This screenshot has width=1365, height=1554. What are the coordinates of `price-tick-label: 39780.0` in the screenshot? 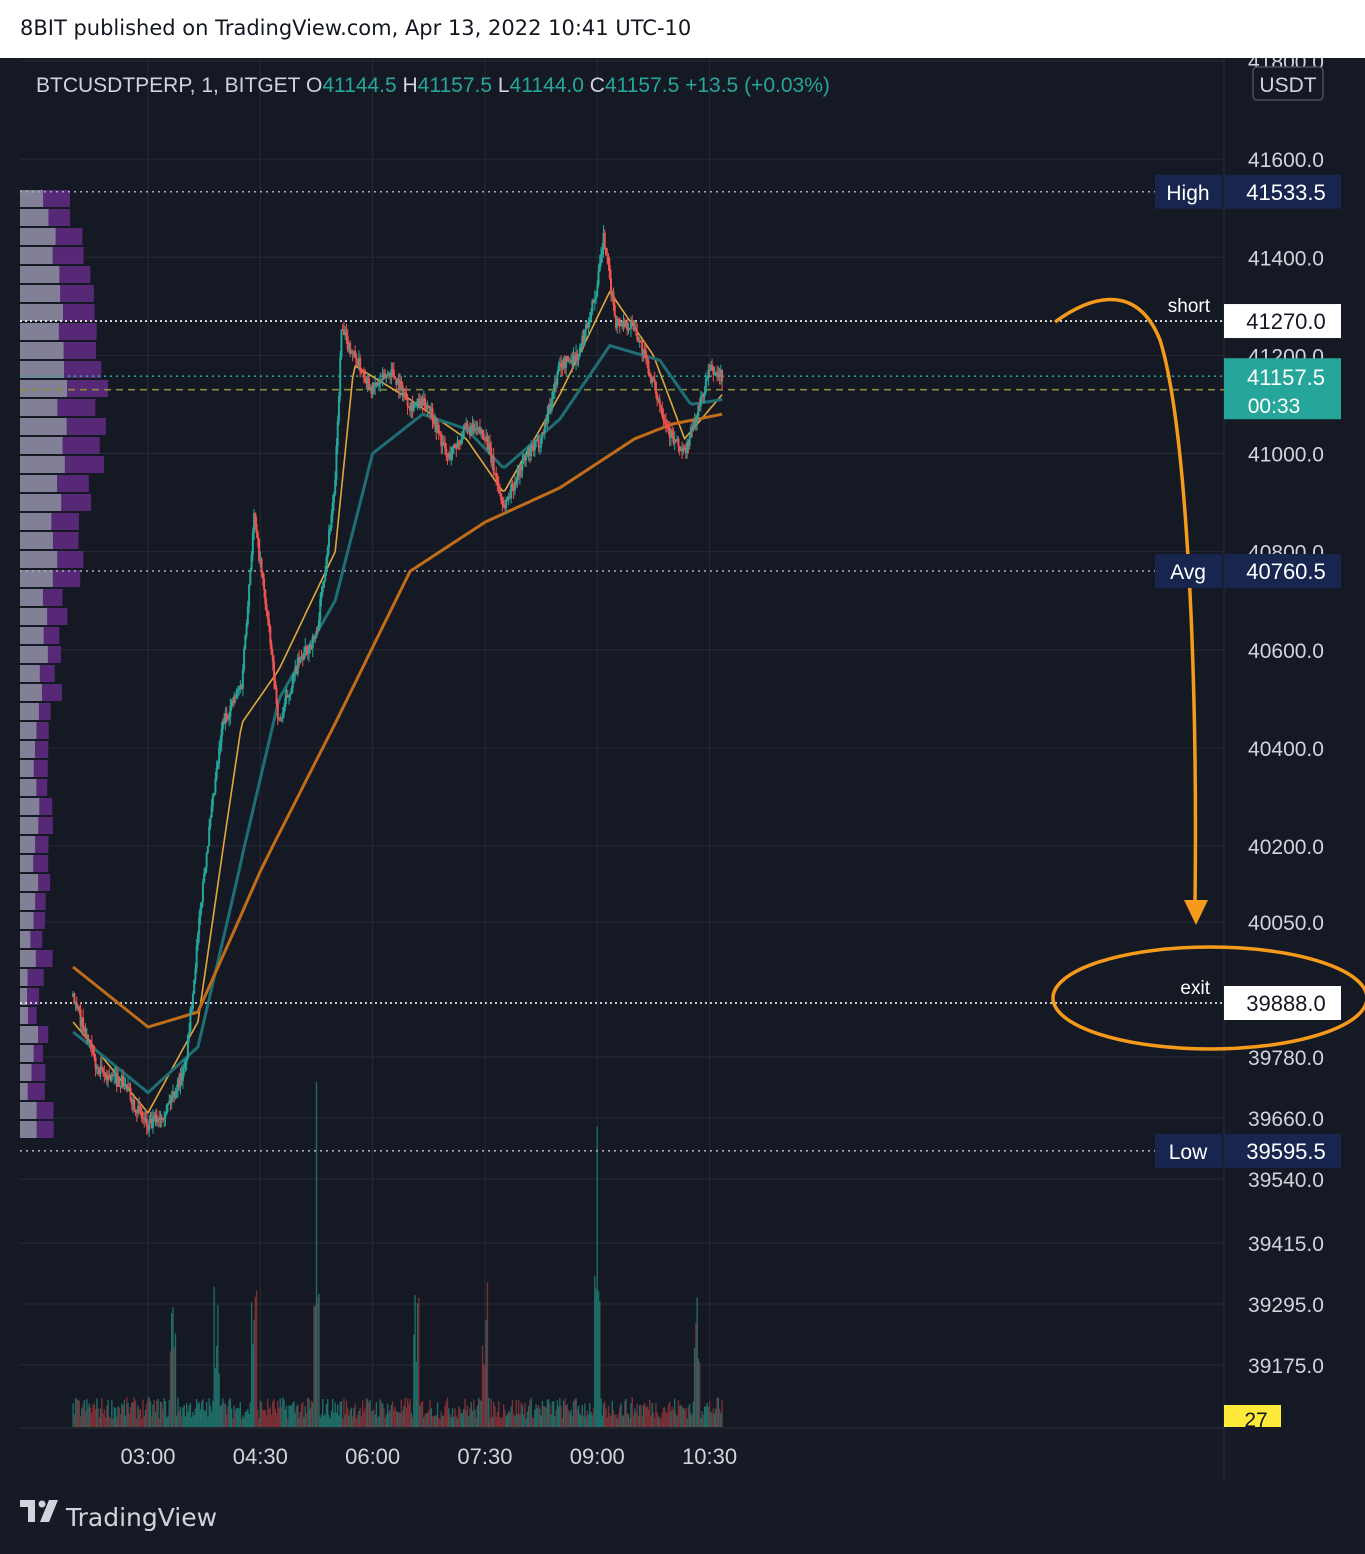 It's located at (1286, 1058).